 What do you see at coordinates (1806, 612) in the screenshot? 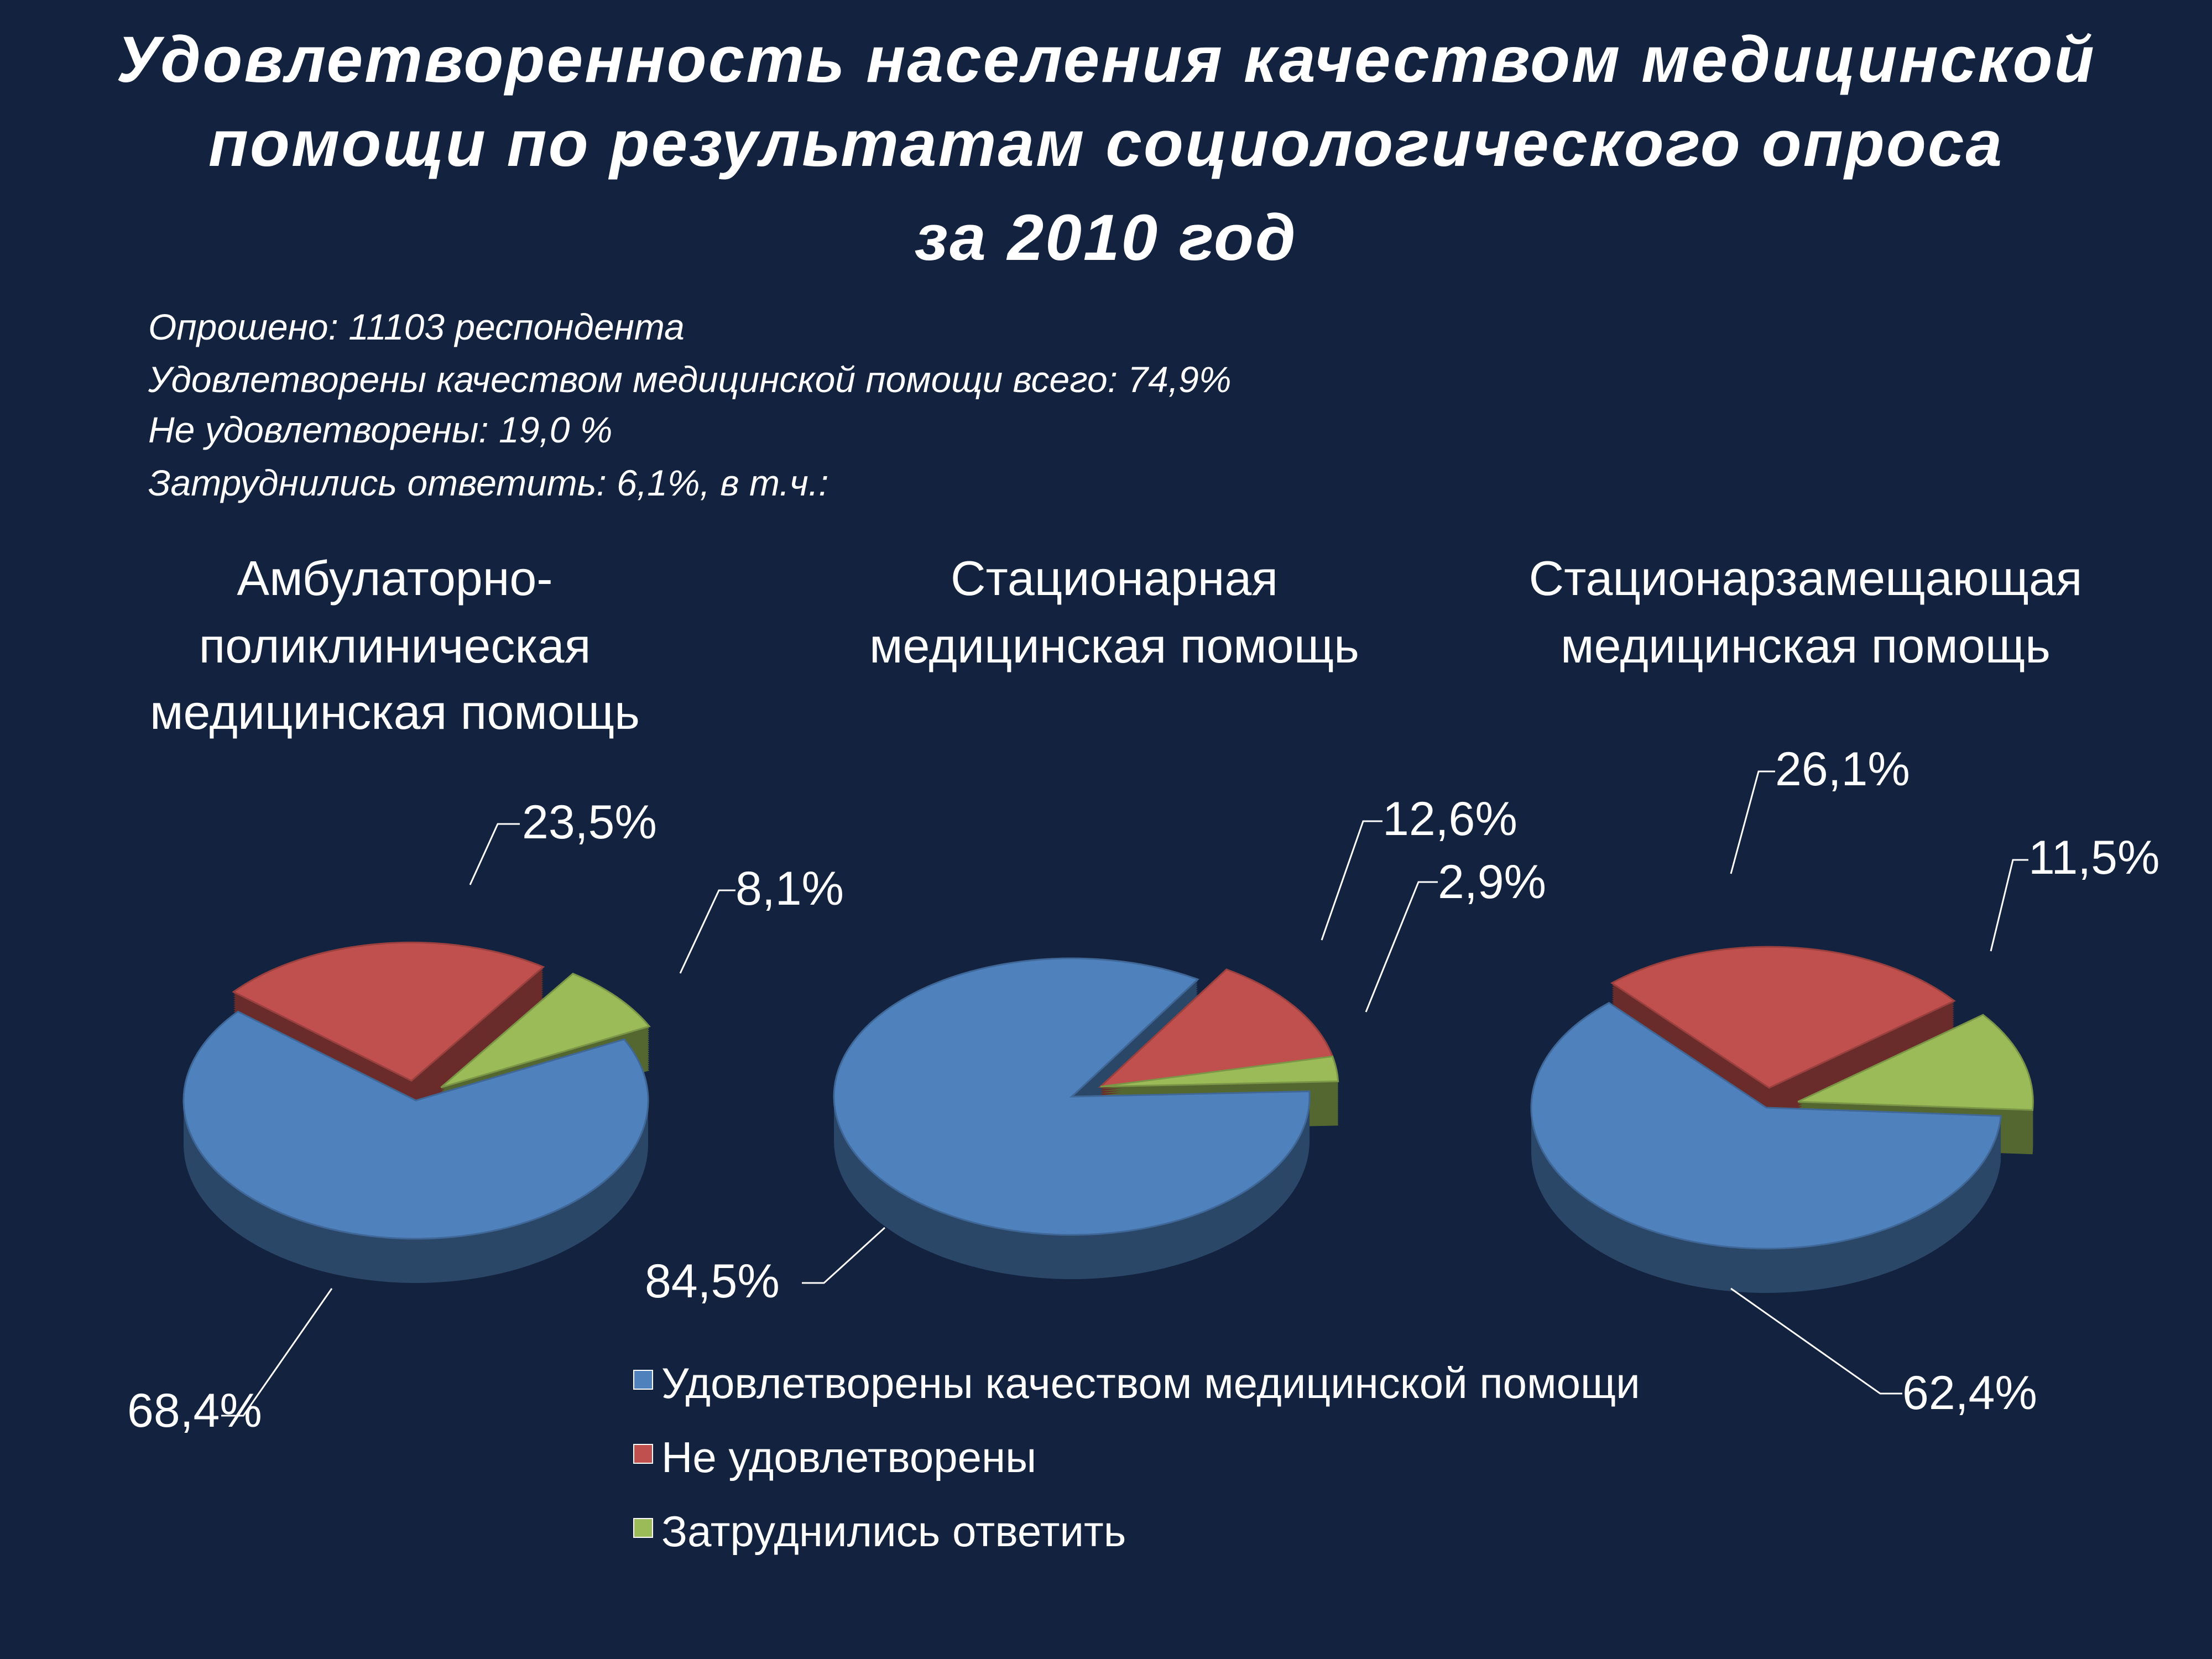
I see `pie-title-day-hospital: Стационарзамещающая медицинская помощь` at bounding box center [1806, 612].